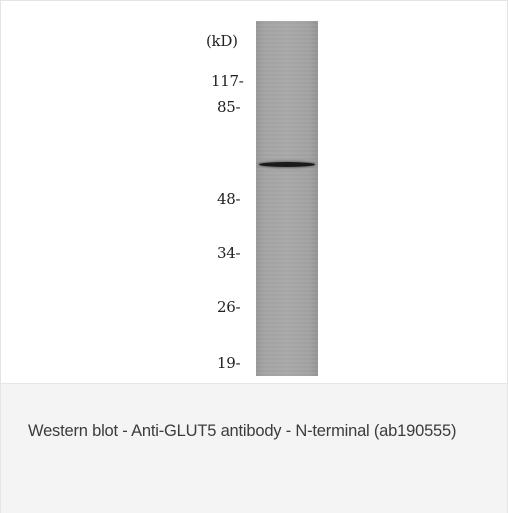  What do you see at coordinates (287, 164) in the screenshot?
I see `protein-band` at bounding box center [287, 164].